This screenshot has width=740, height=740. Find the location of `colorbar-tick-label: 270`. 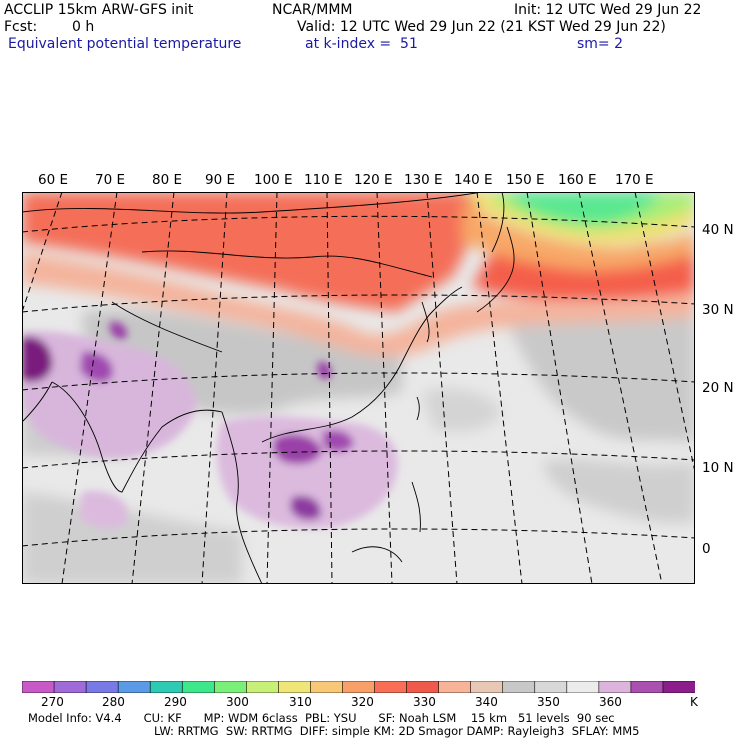

colorbar-tick-label: 270 is located at coordinates (52, 702).